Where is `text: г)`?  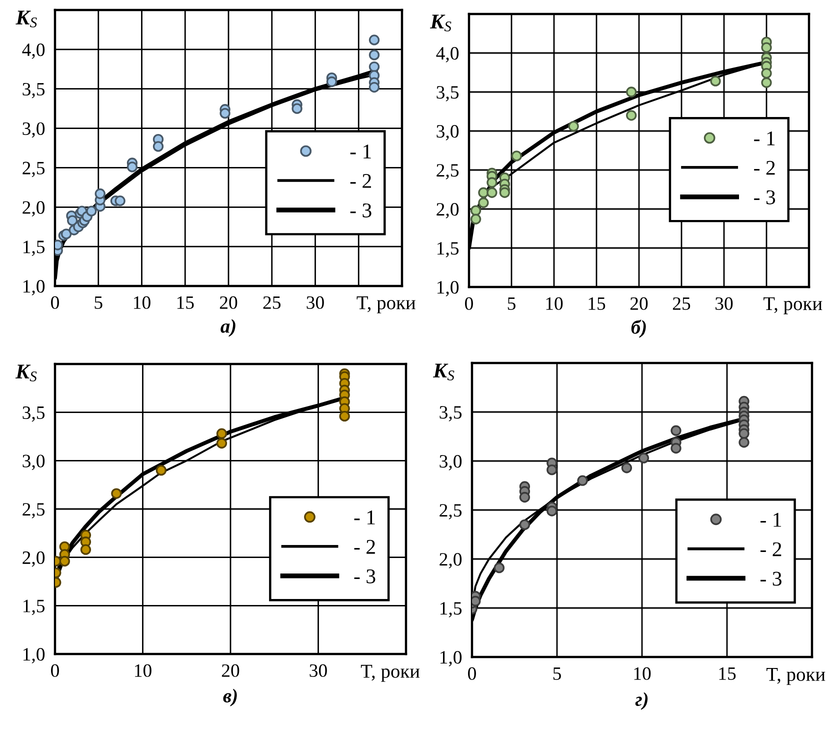
text: г) is located at coordinates (641, 701).